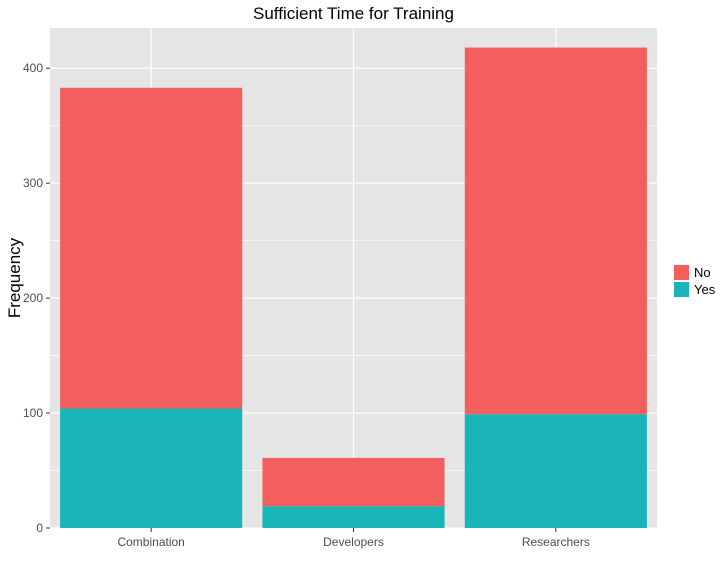  I want to click on x-tick-label: Developers, so click(353, 542).